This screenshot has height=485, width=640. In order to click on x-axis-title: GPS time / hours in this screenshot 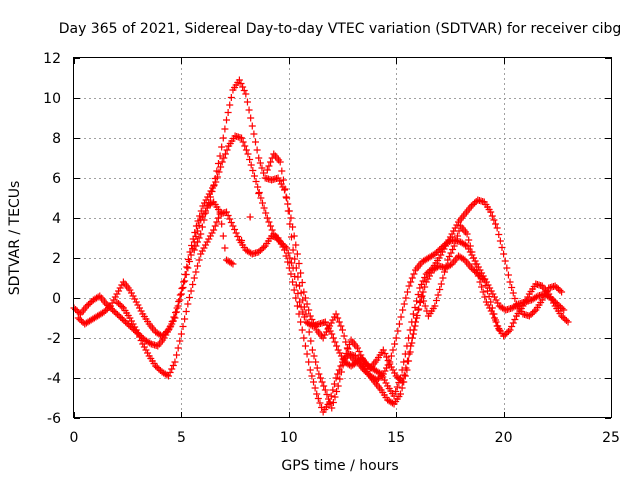, I will do `click(339, 466)`.